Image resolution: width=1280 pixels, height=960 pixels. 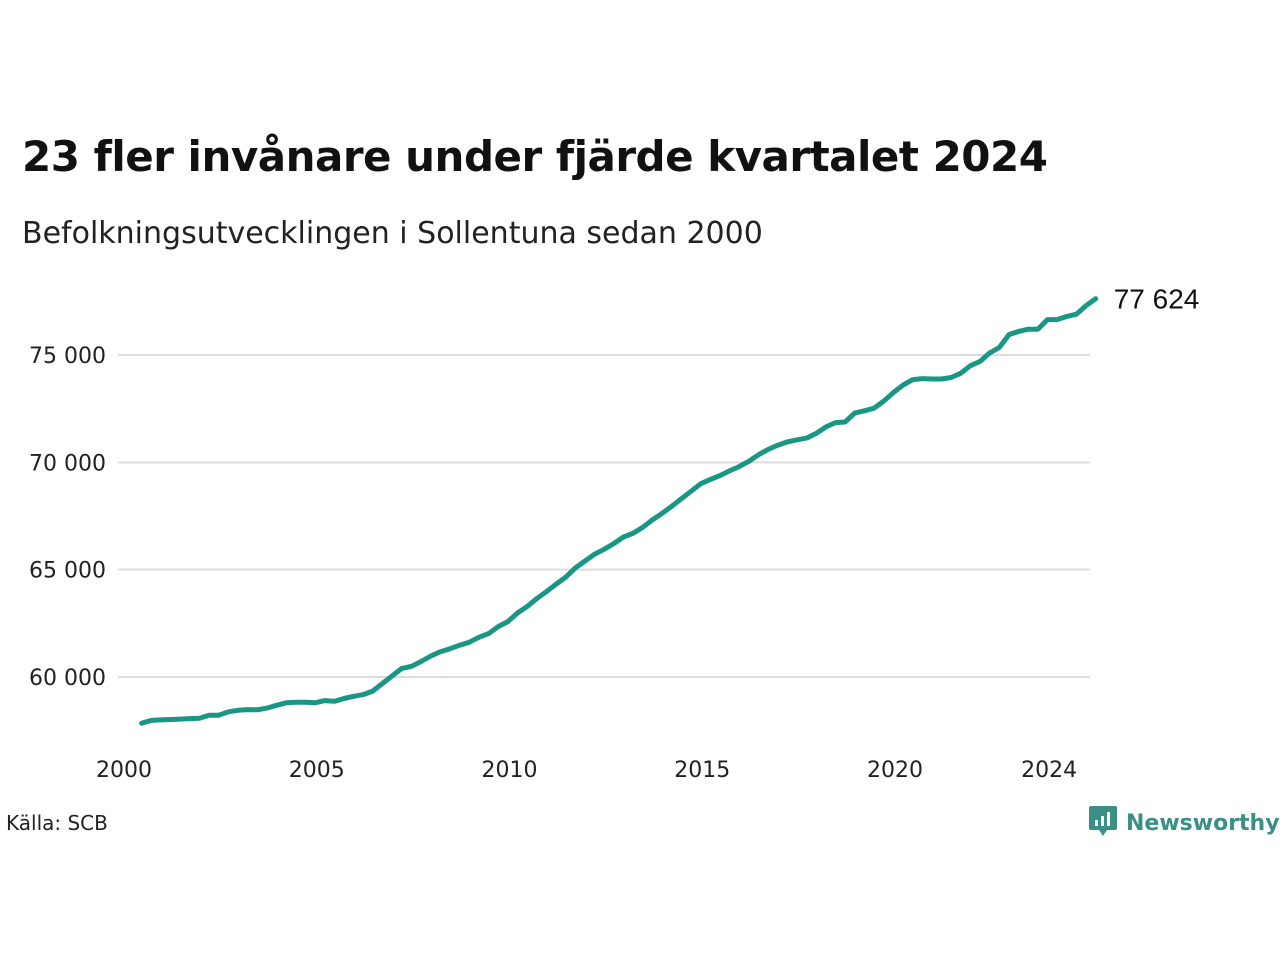 What do you see at coordinates (702, 770) in the screenshot?
I see `x-tick-label: 2015` at bounding box center [702, 770].